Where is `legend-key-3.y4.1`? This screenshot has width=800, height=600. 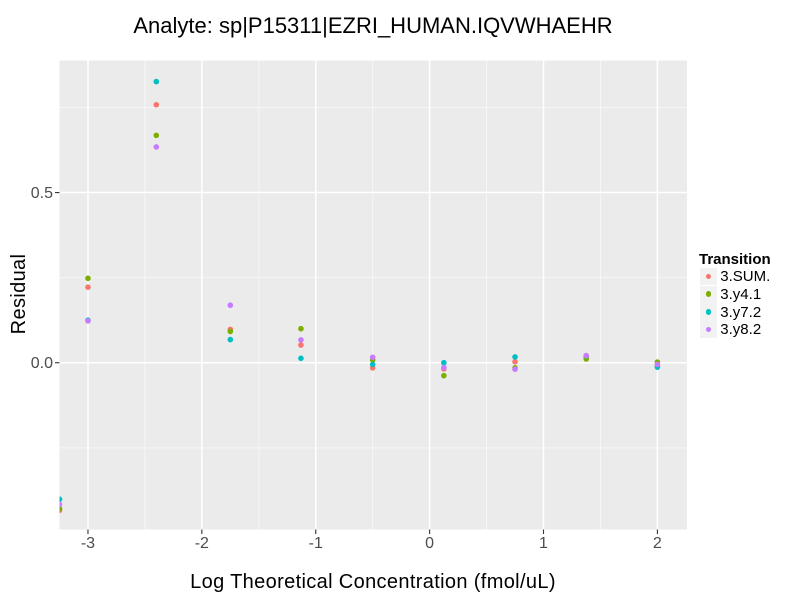
legend-key-3.y4.1 is located at coordinates (709, 294).